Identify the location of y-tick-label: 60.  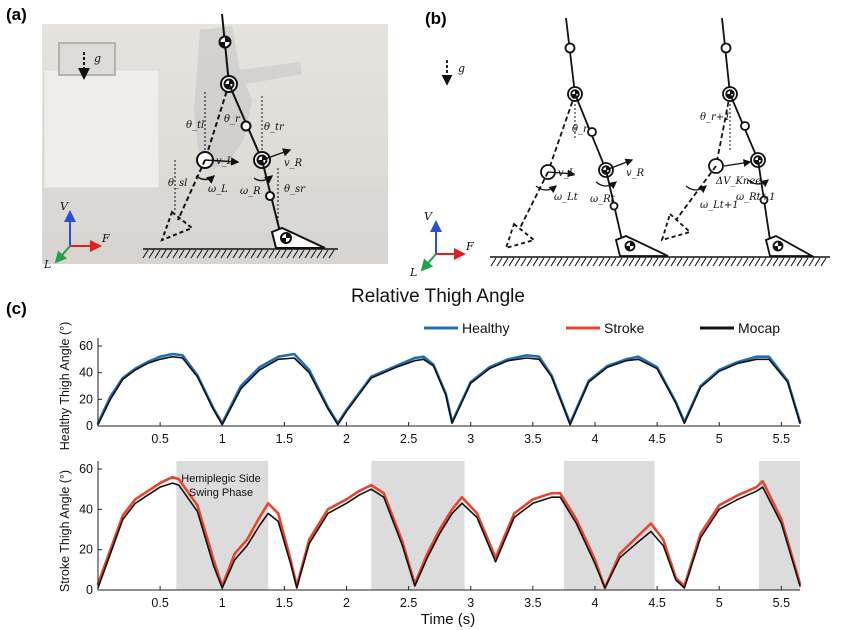
(86, 346).